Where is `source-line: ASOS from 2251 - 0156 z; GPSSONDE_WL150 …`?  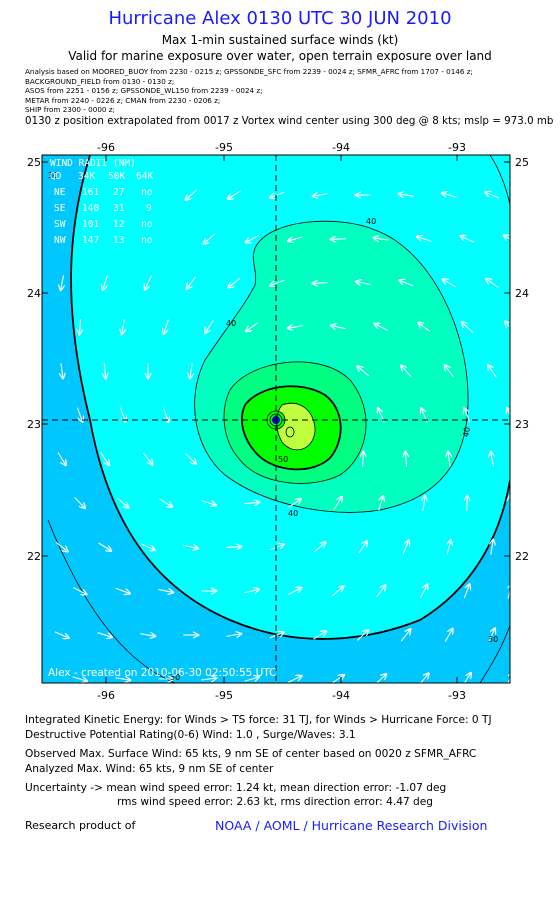
source-line: ASOS from 2251 - 0156 z; GPSSONDE_WL150 … is located at coordinates (144, 90).